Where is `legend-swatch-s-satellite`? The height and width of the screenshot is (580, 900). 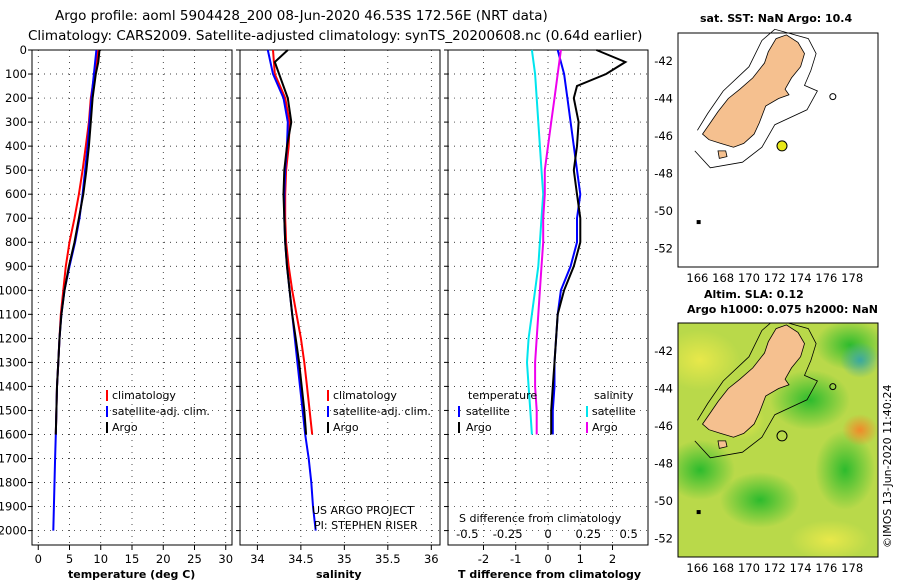
legend-swatch-s-satellite is located at coordinates (587, 411).